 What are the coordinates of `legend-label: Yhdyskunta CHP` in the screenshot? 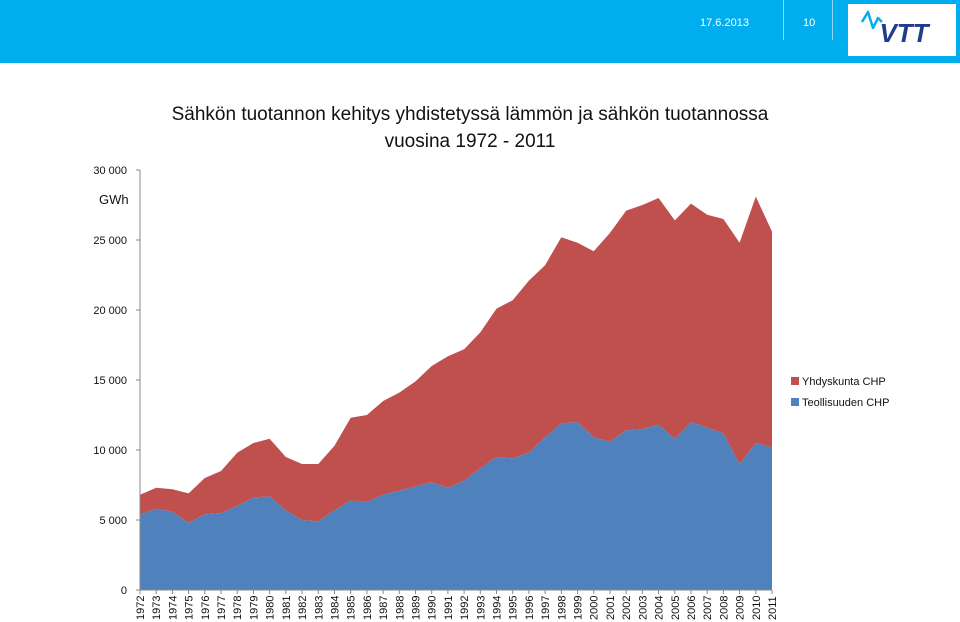 It's located at (844, 382).